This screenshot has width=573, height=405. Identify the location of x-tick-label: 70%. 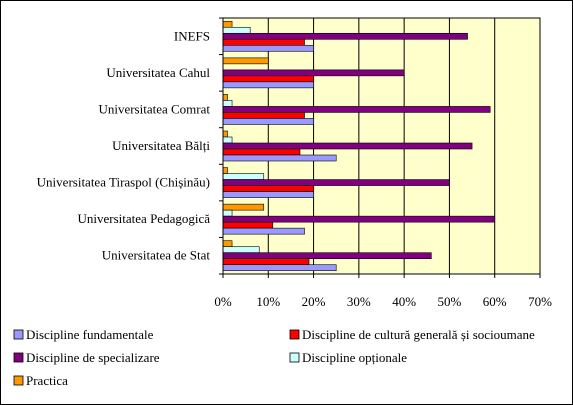
(540, 301).